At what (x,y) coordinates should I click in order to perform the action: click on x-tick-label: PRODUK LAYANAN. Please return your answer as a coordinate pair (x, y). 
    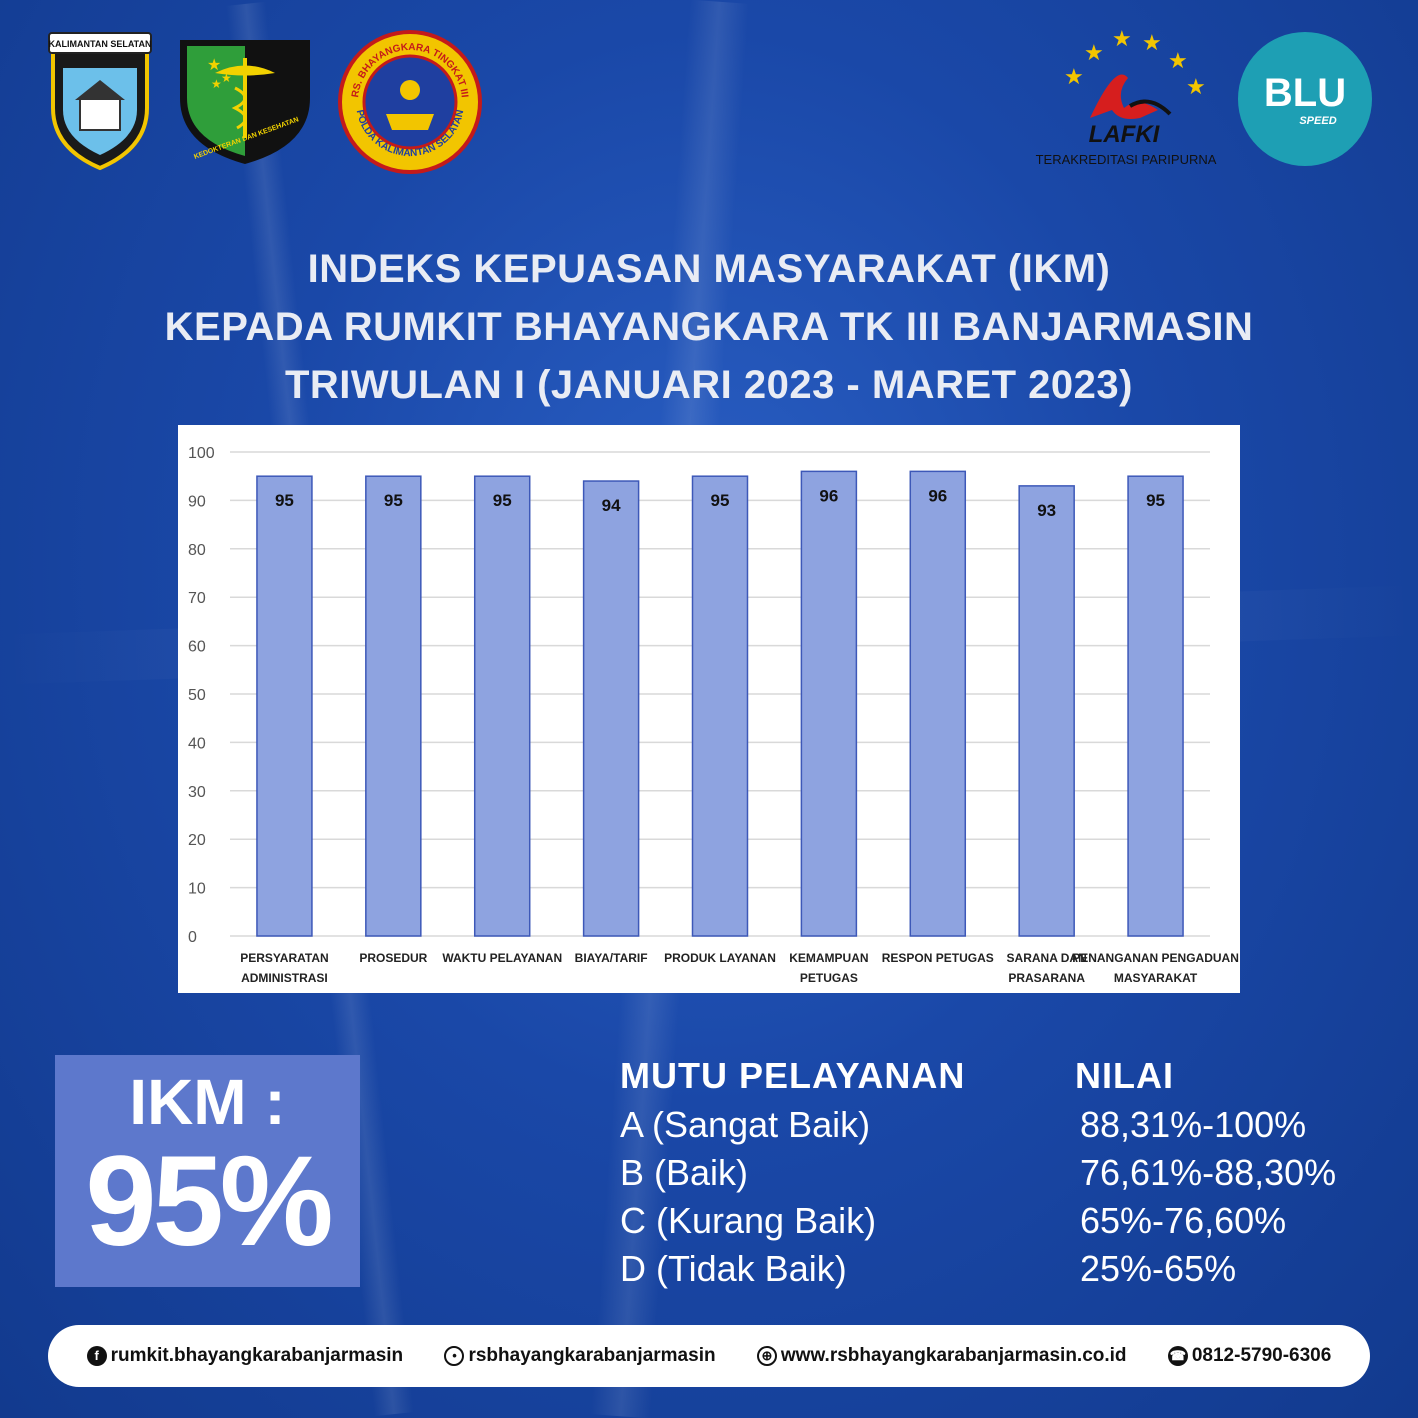
    Looking at the image, I should click on (720, 958).